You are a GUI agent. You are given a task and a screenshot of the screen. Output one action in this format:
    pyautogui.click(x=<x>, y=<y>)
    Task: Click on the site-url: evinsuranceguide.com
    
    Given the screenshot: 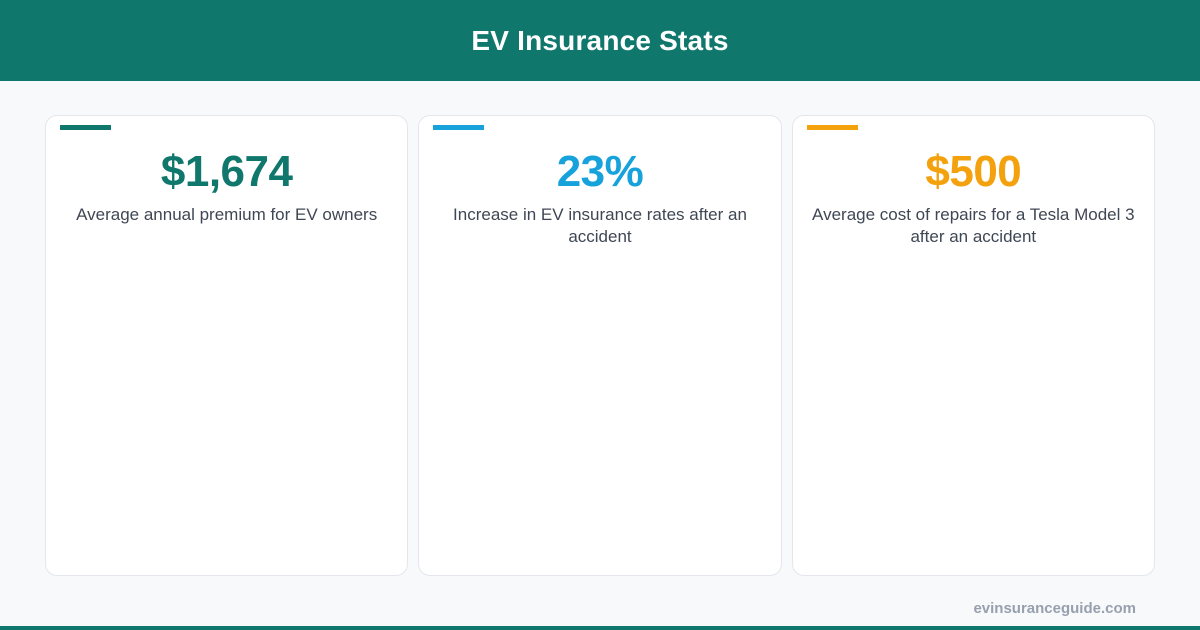 What is the action you would take?
    pyautogui.click(x=1054, y=608)
    